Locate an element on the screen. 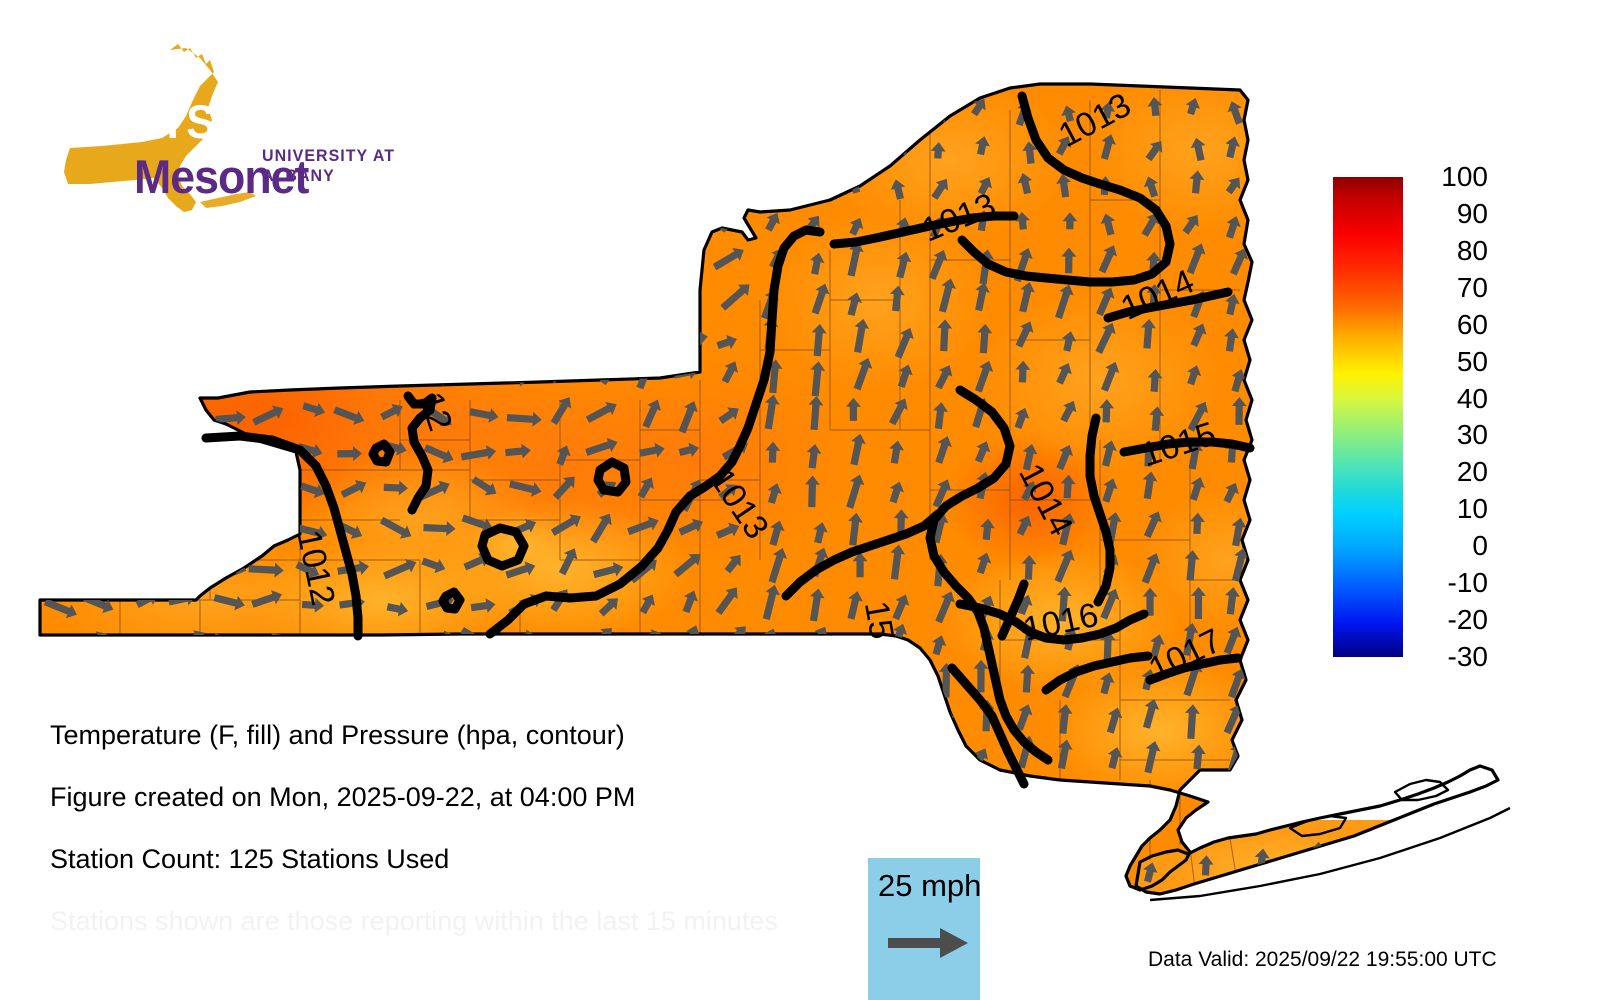  logo-wordmark: NYSMesonet is located at coordinates (269, 149).